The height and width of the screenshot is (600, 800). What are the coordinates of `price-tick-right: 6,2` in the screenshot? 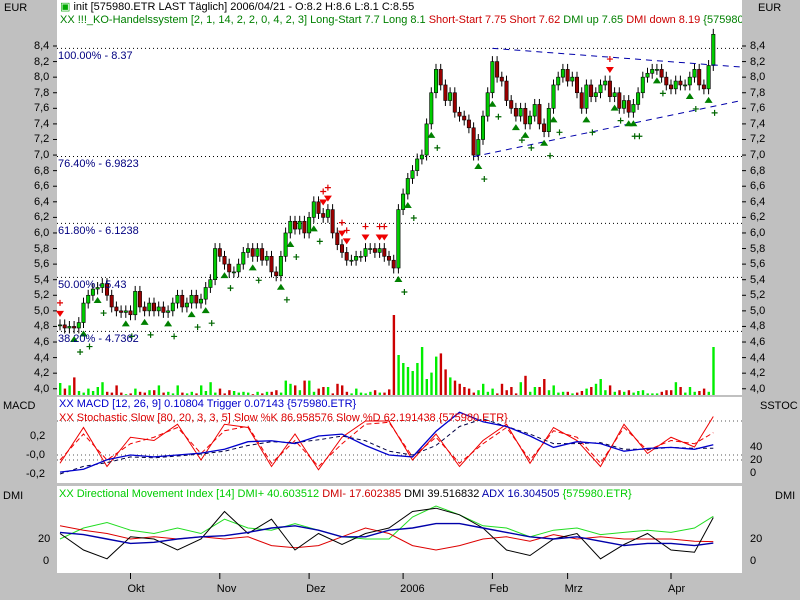 It's located at (758, 217).